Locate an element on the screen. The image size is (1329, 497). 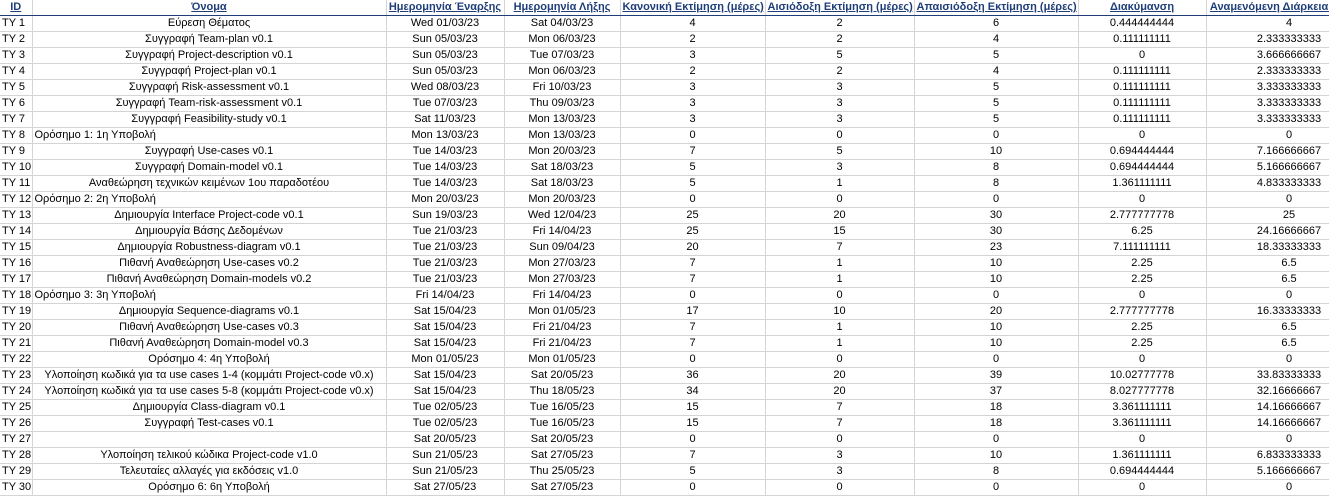
cell-id: TY 14 is located at coordinates (16, 231).